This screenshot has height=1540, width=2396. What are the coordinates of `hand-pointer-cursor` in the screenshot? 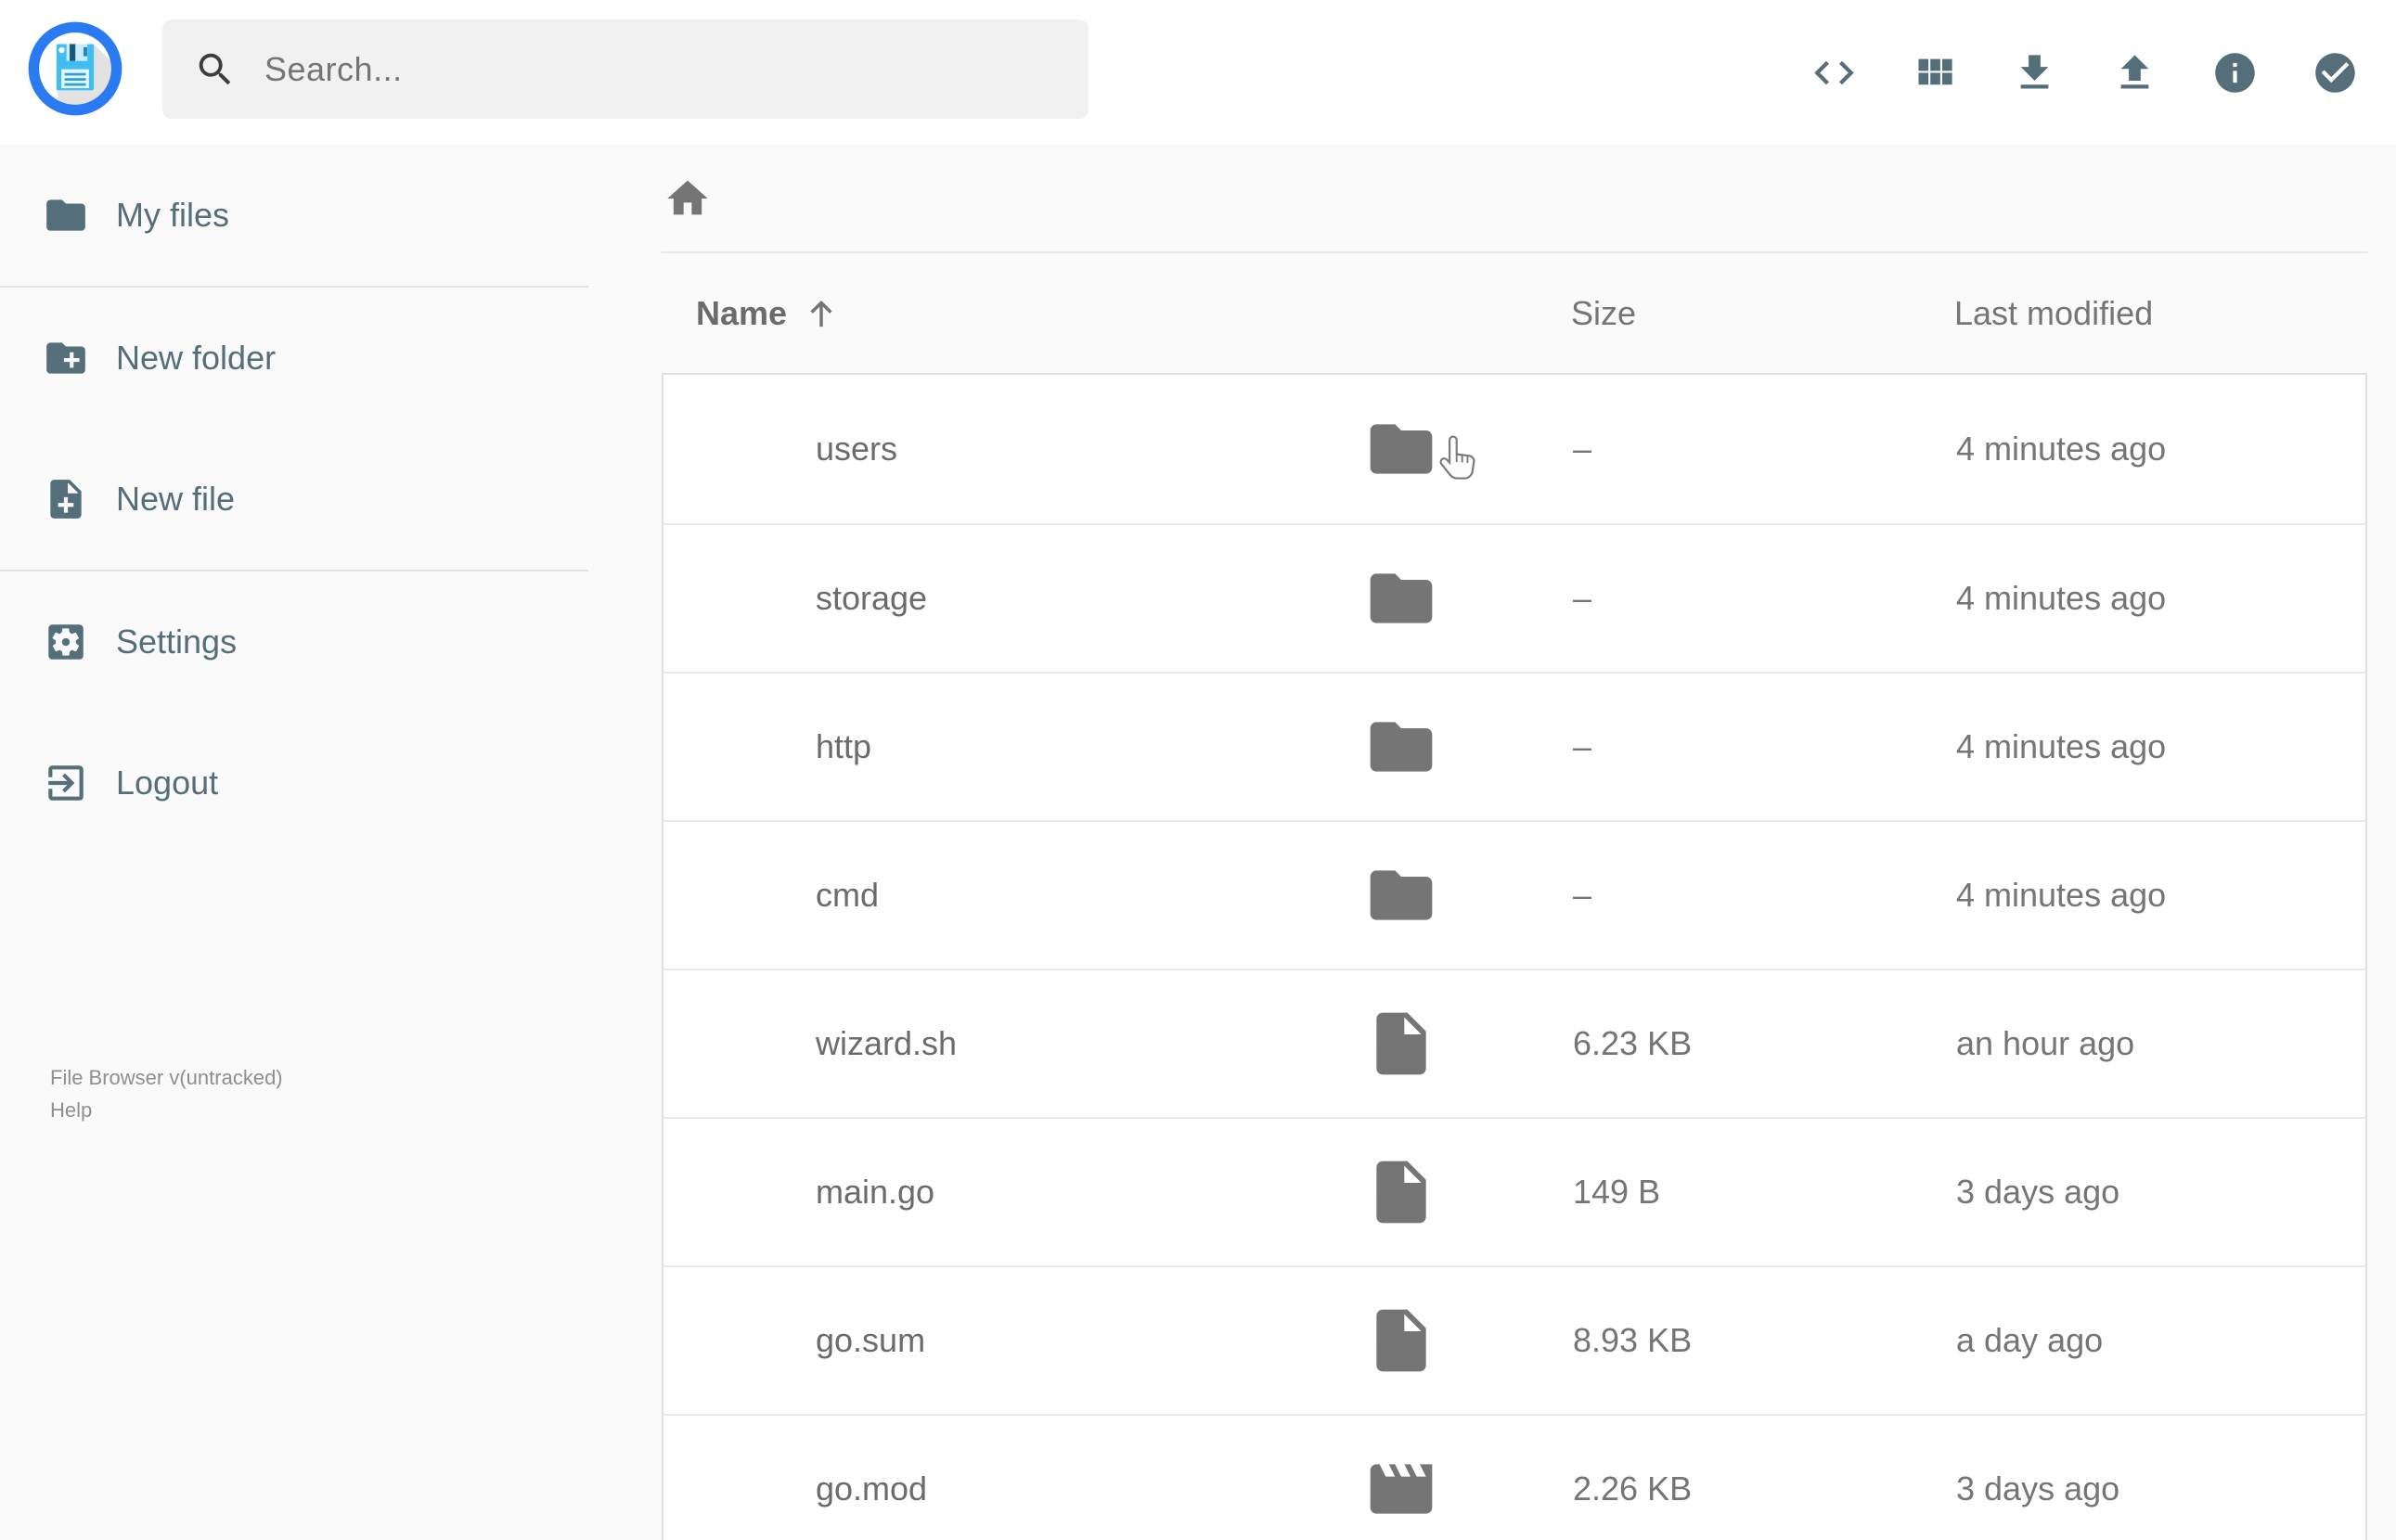 It's located at (1457, 457).